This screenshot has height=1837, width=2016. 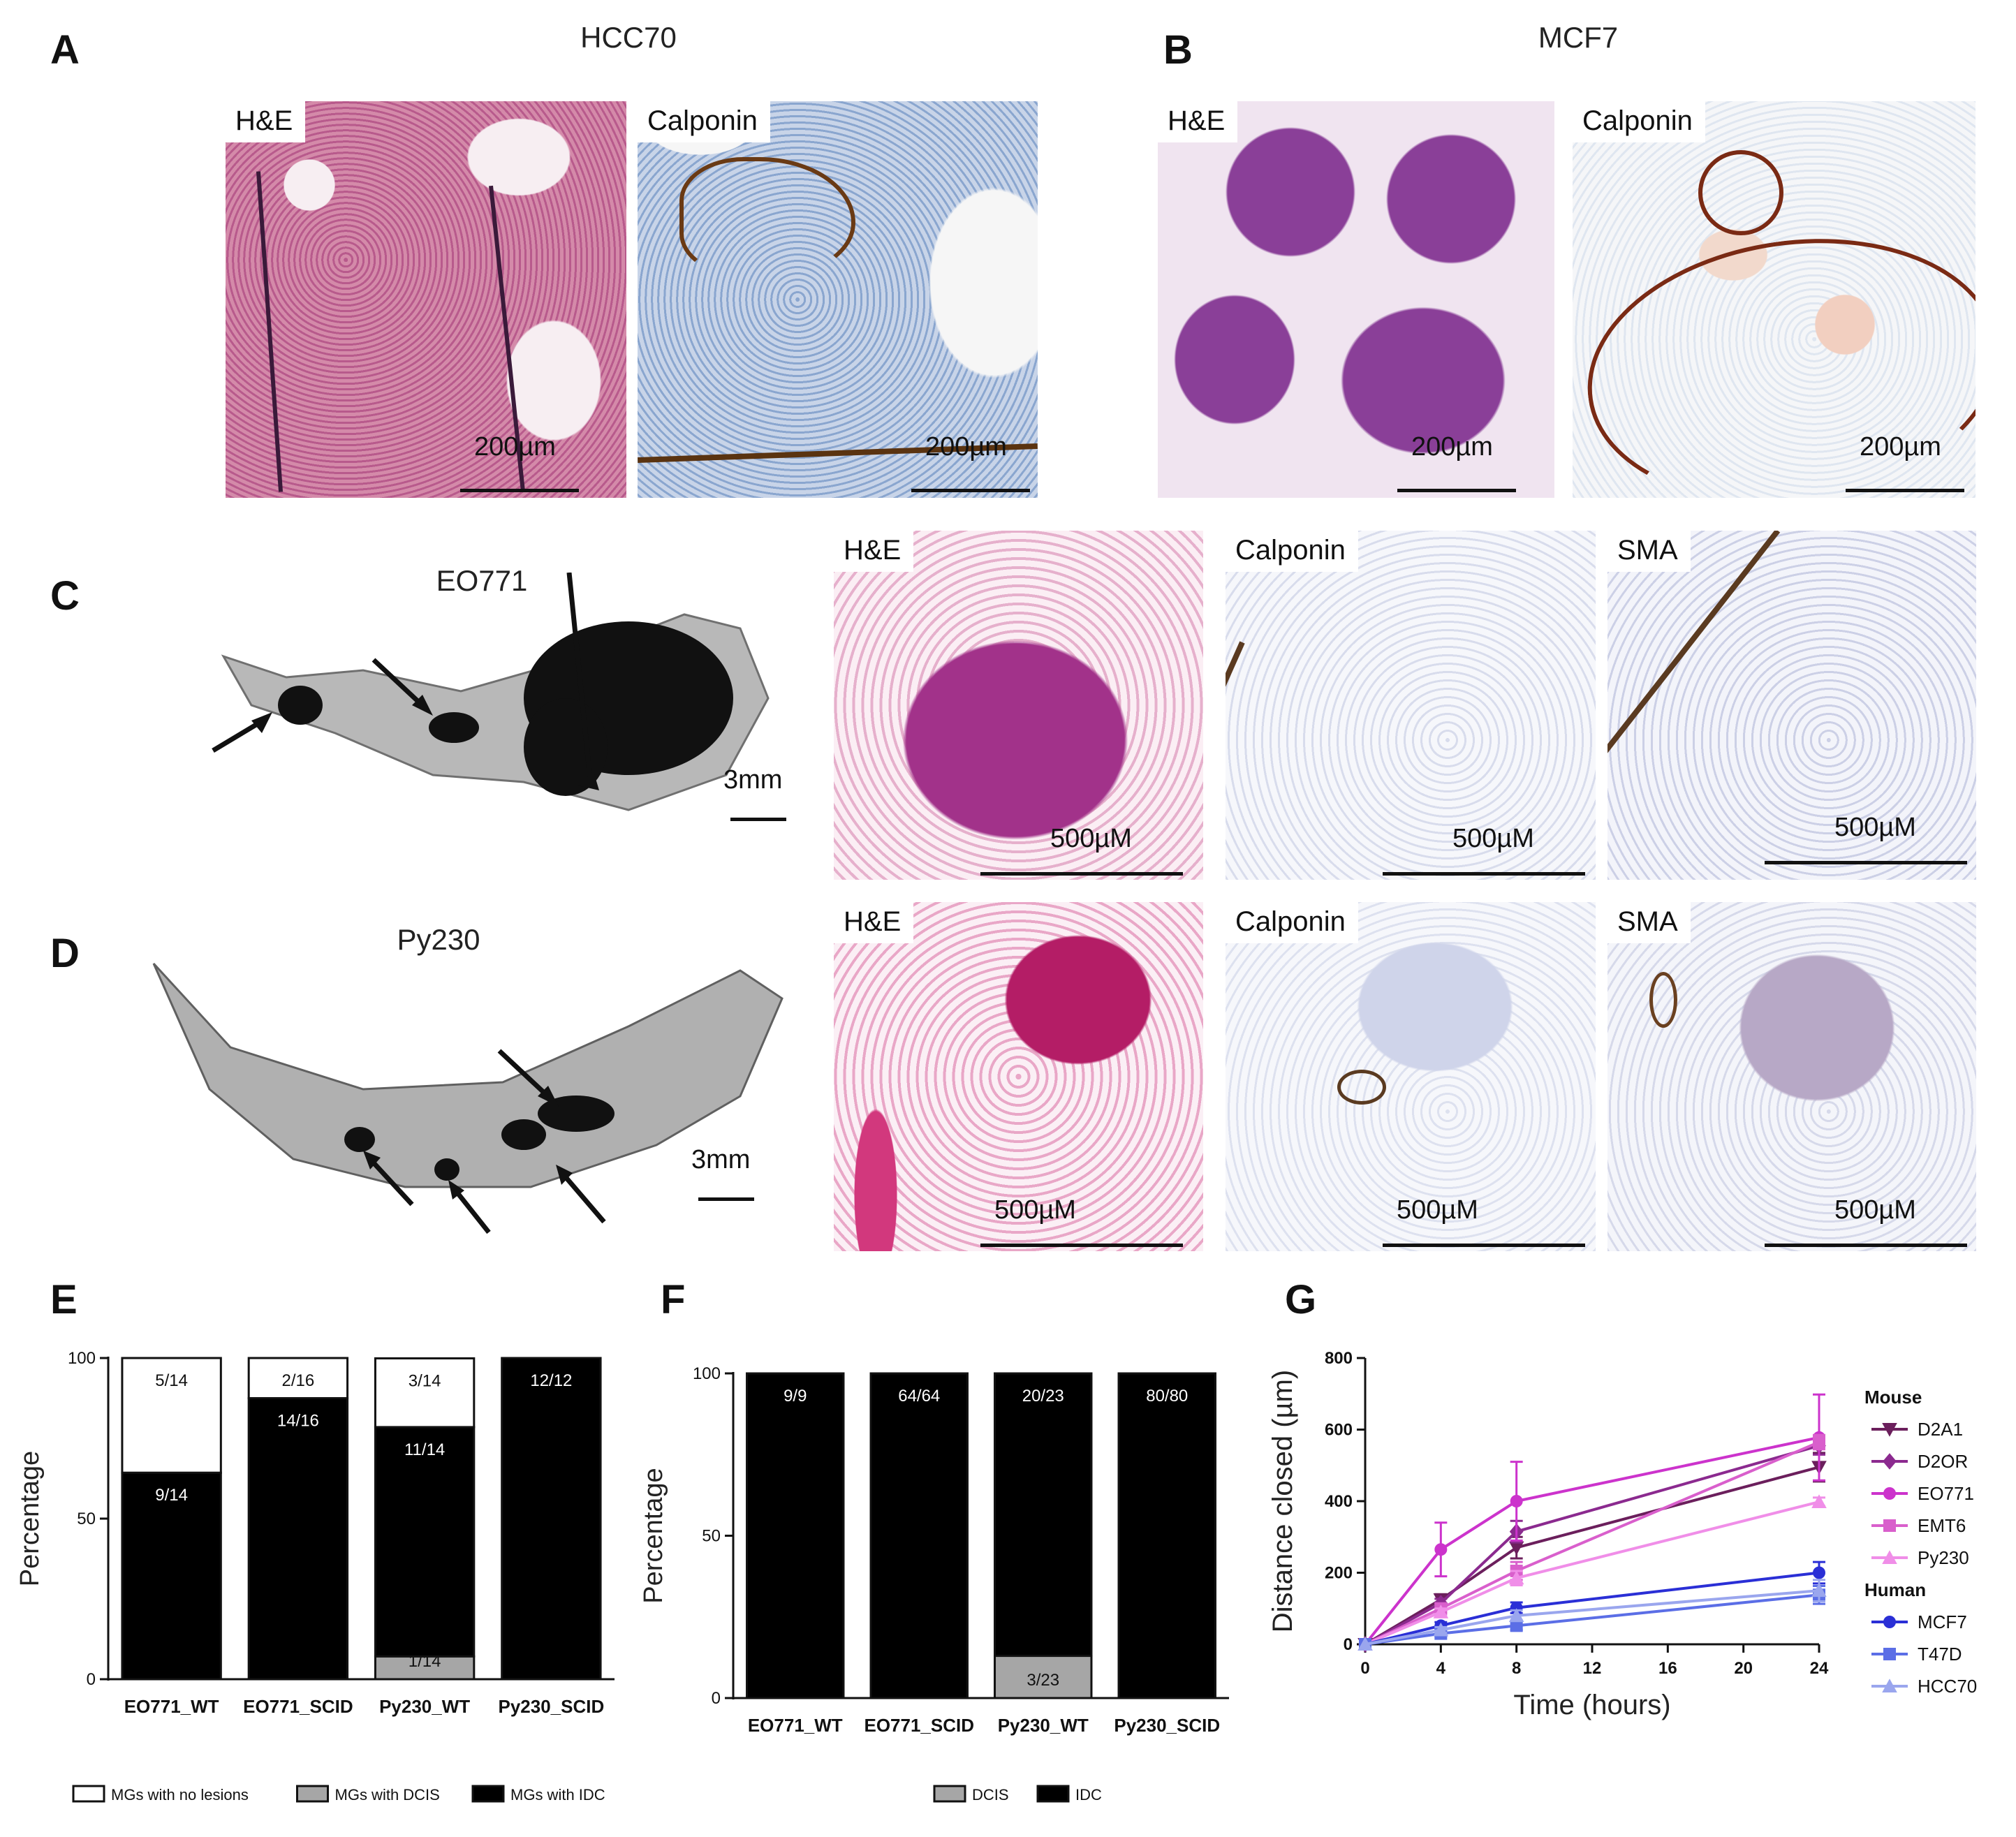 What do you see at coordinates (1178, 50) in the screenshot?
I see `panel-letter-b: B` at bounding box center [1178, 50].